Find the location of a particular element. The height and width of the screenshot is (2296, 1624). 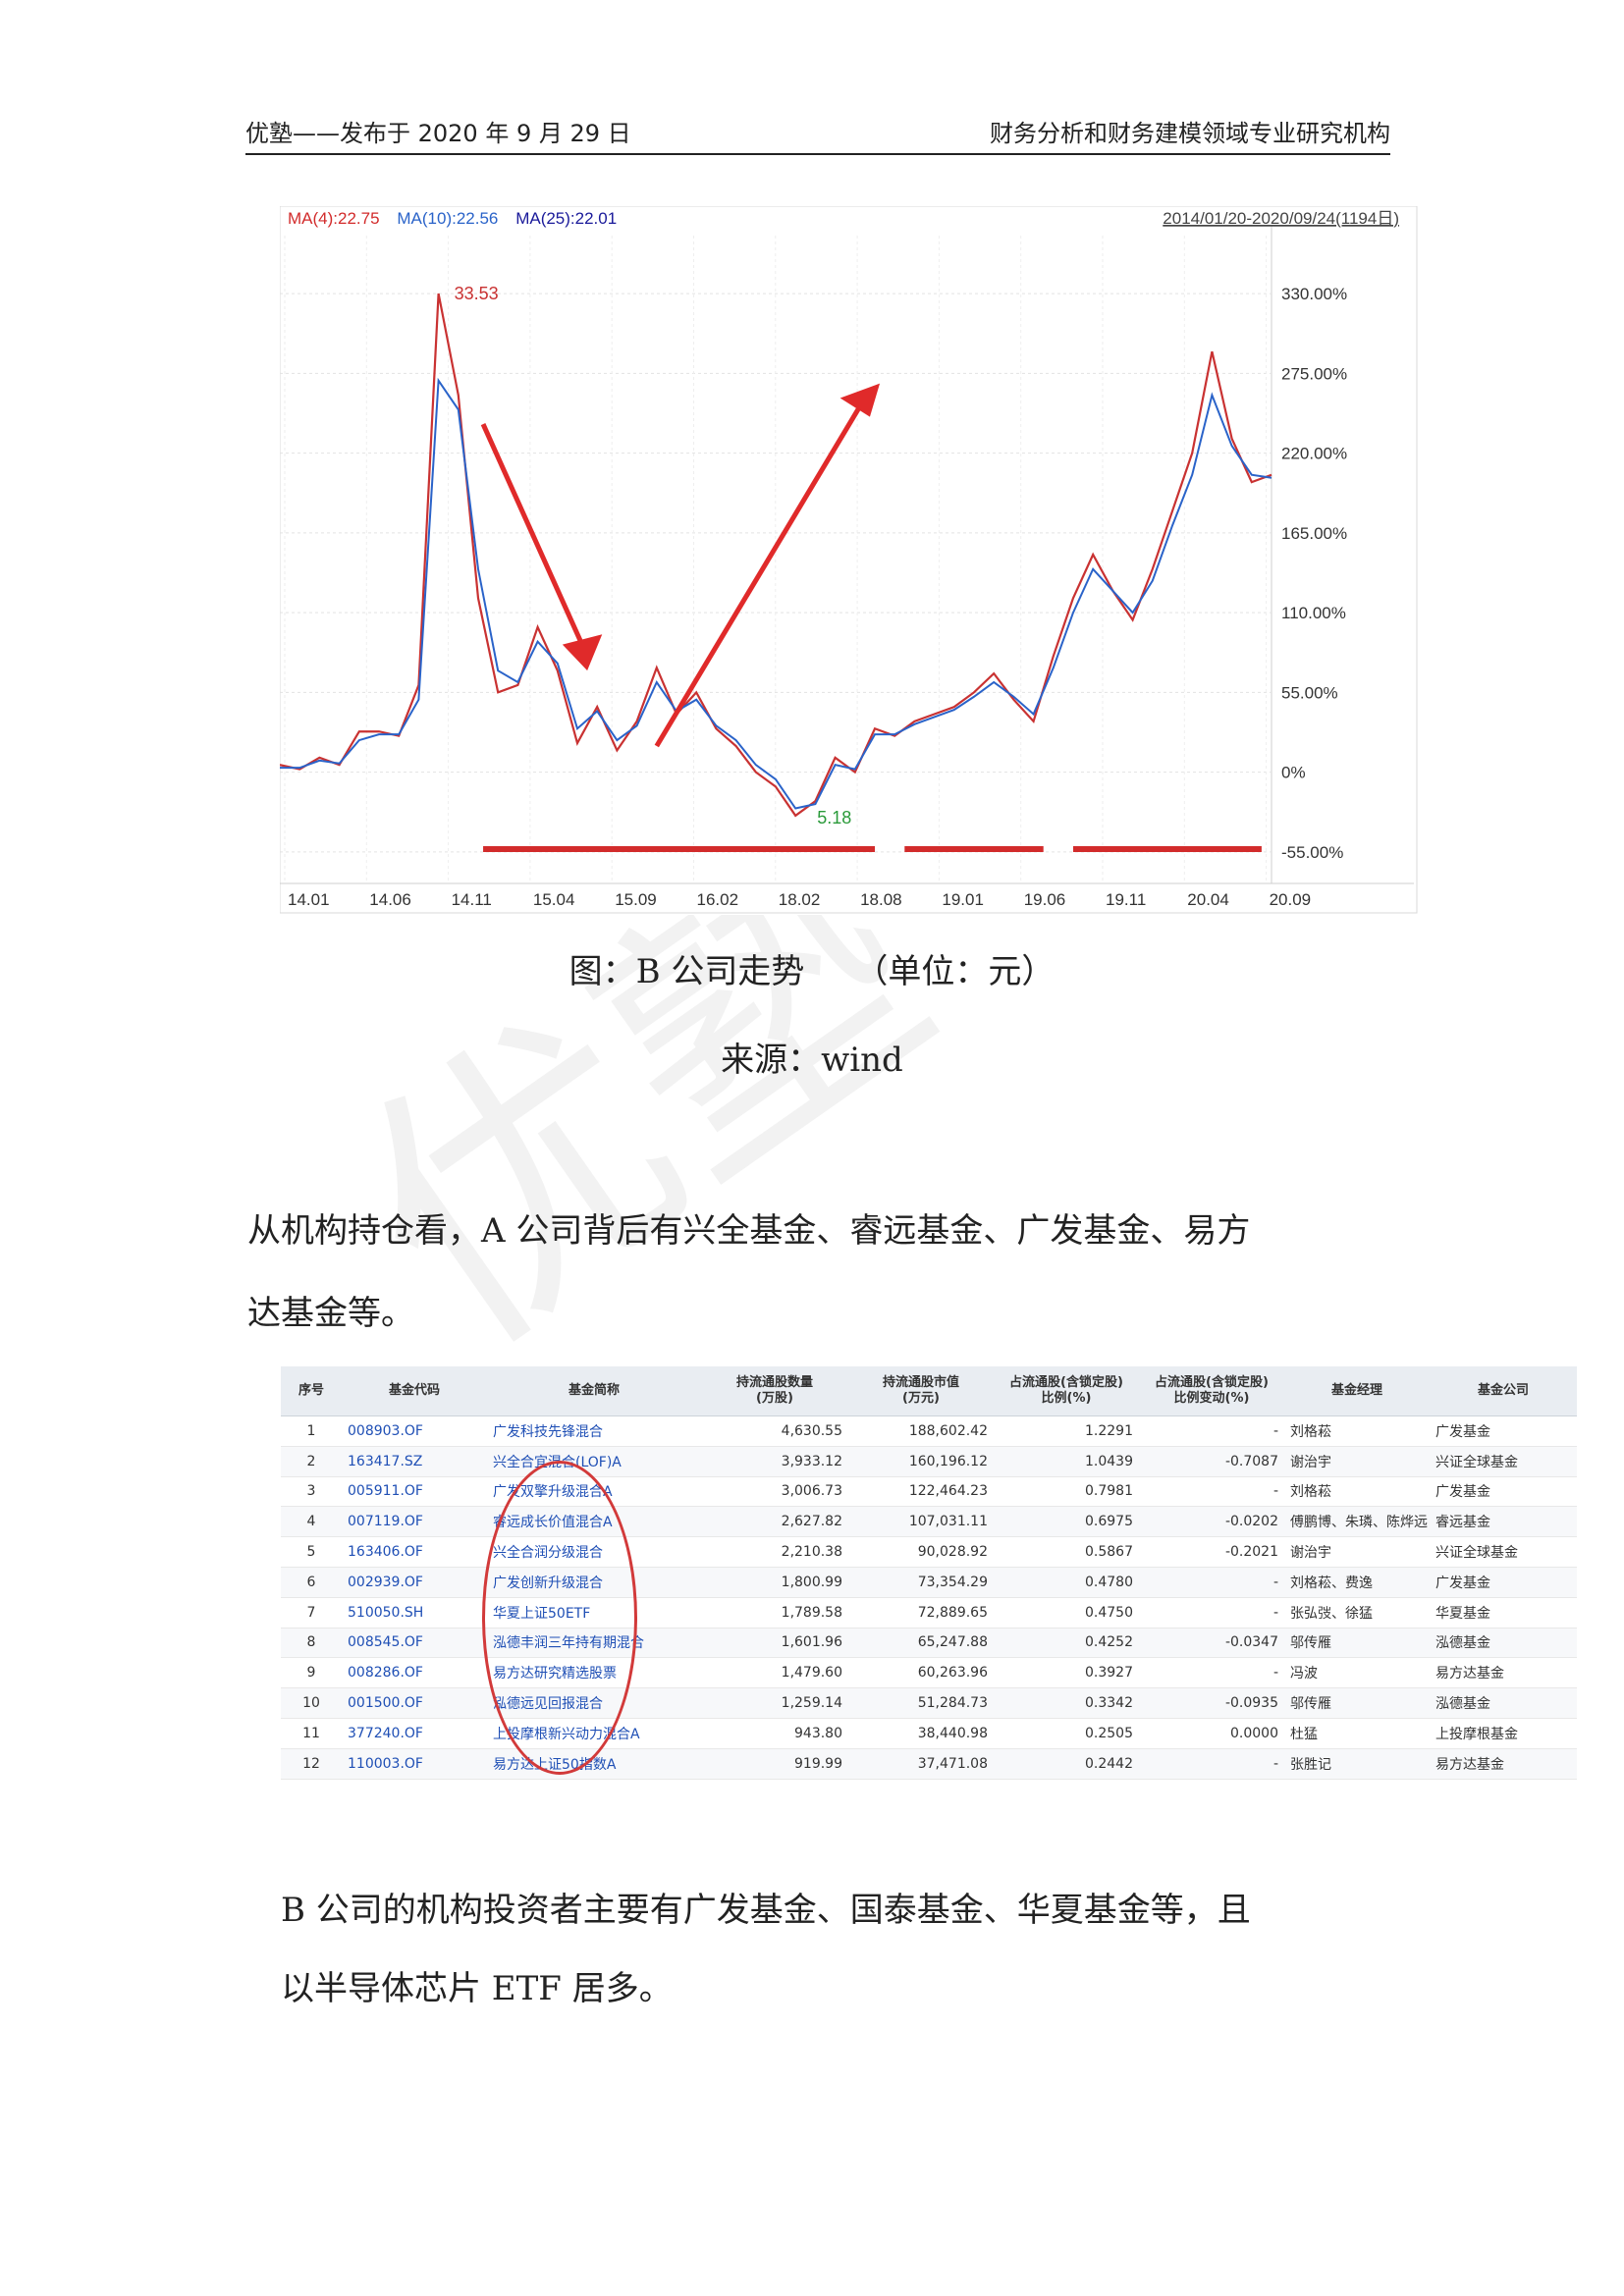

table-cell: 919.99 is located at coordinates (774, 1764).